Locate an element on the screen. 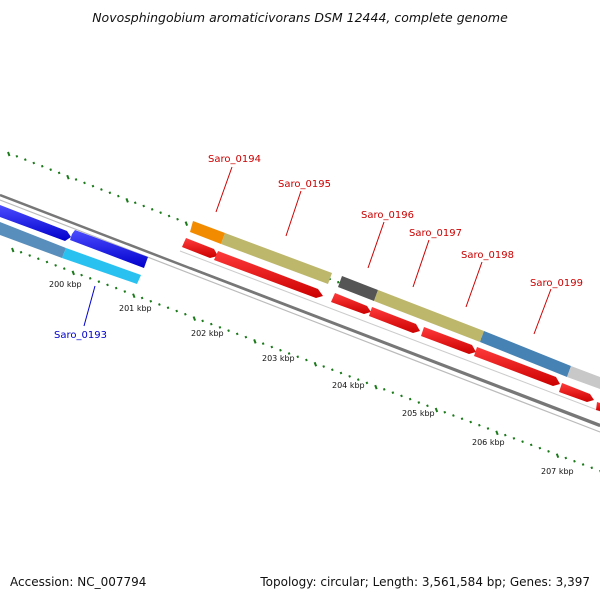 This screenshot has height=600, width=600. gene-grey-next is located at coordinates (583, 377).